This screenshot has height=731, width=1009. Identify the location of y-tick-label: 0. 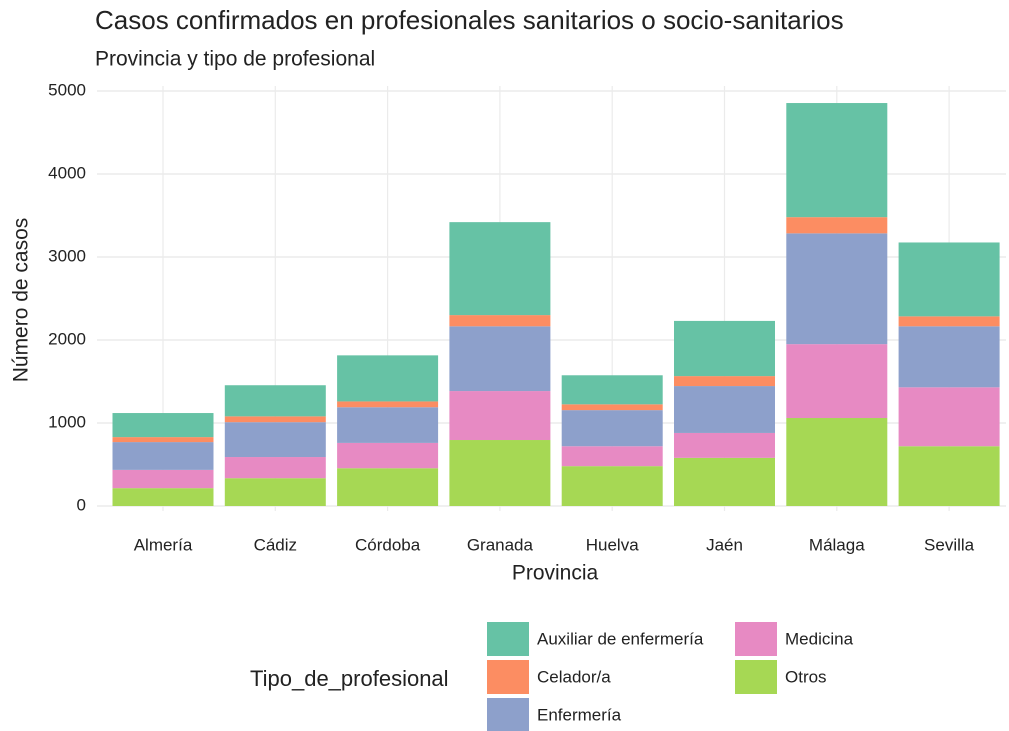
(81, 504).